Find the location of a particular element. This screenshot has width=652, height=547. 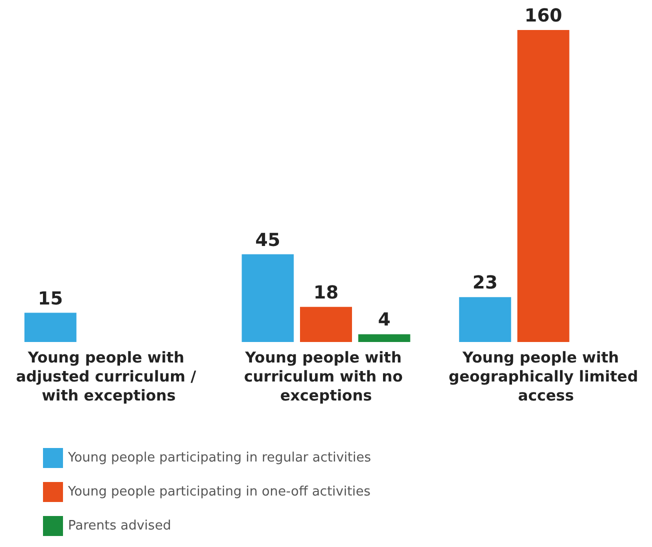

legend-label: Young people participating in one-off activities is located at coordinates (219, 492).